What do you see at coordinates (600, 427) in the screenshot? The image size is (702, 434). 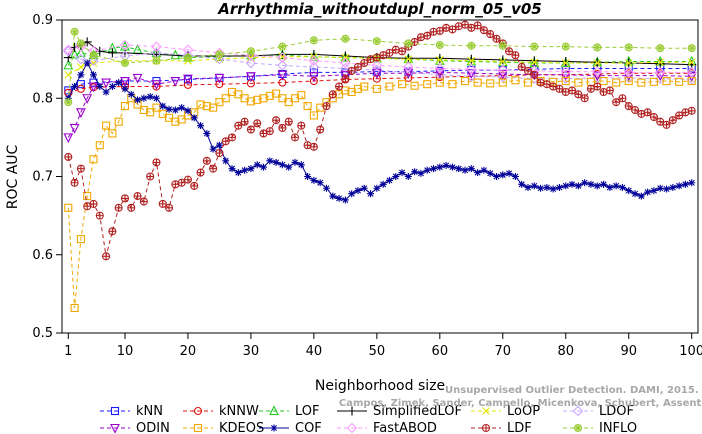 I see `legend-item: INFLO` at bounding box center [600, 427].